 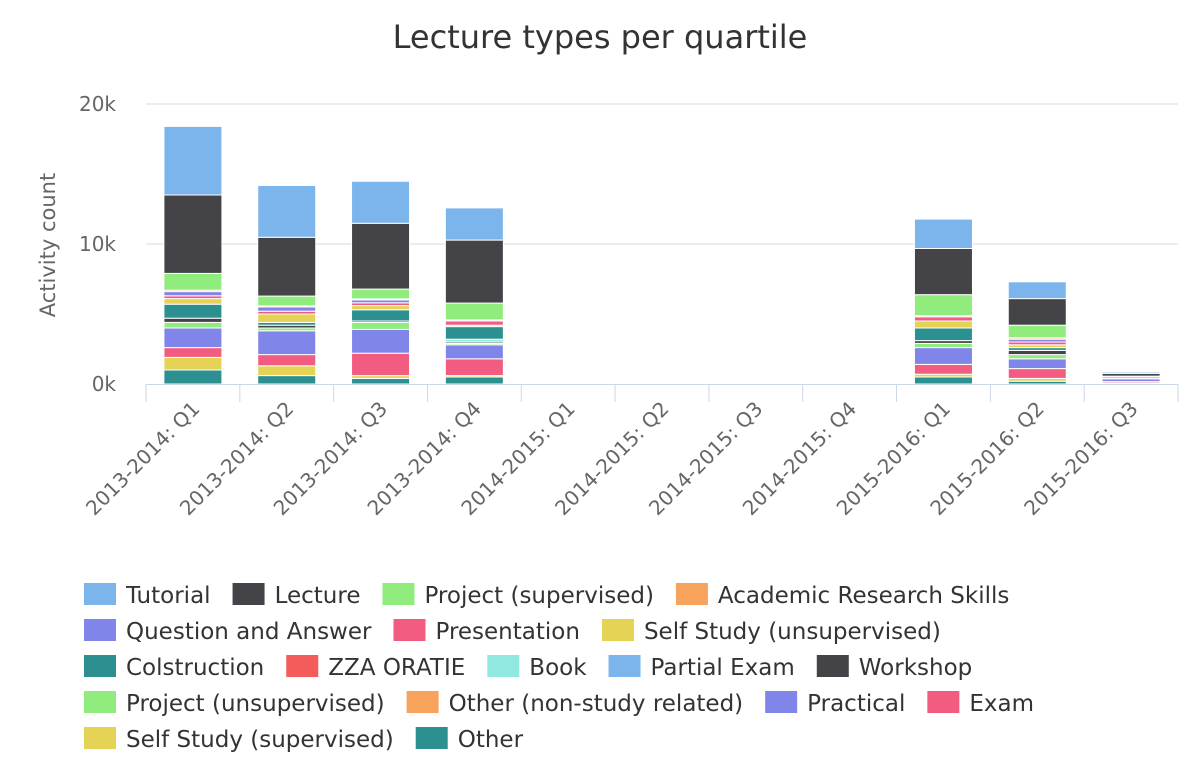 I want to click on legend-item-question-and-answer: Question and Answer, so click(x=228, y=632).